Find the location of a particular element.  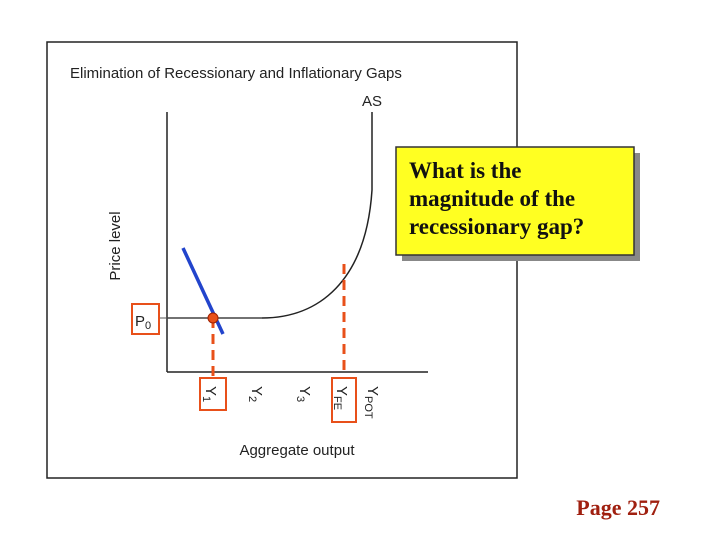

output-label: YFE is located at coordinates (340, 398).